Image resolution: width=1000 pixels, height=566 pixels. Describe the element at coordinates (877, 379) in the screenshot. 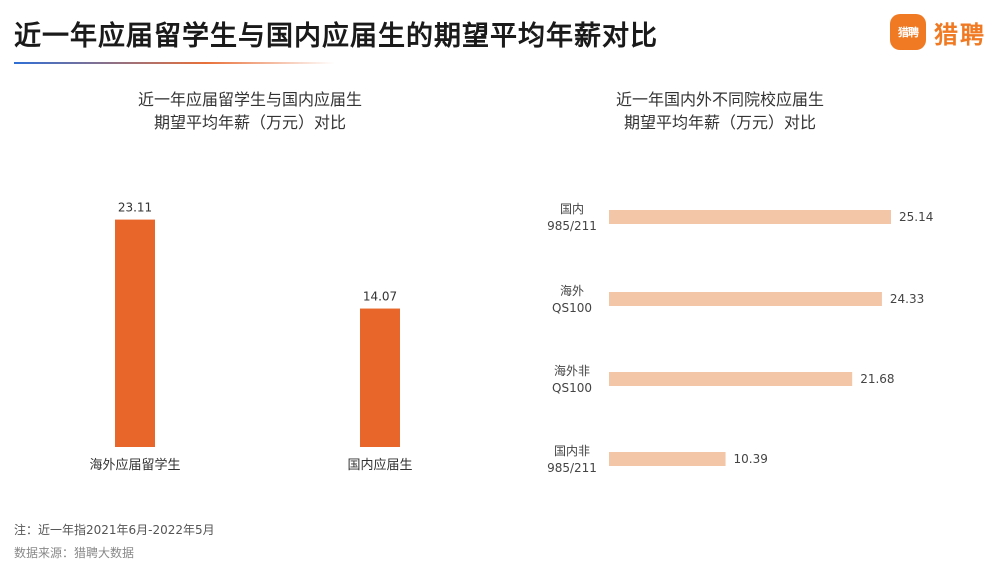

I see `hbar-value-label: 21.68` at that location.